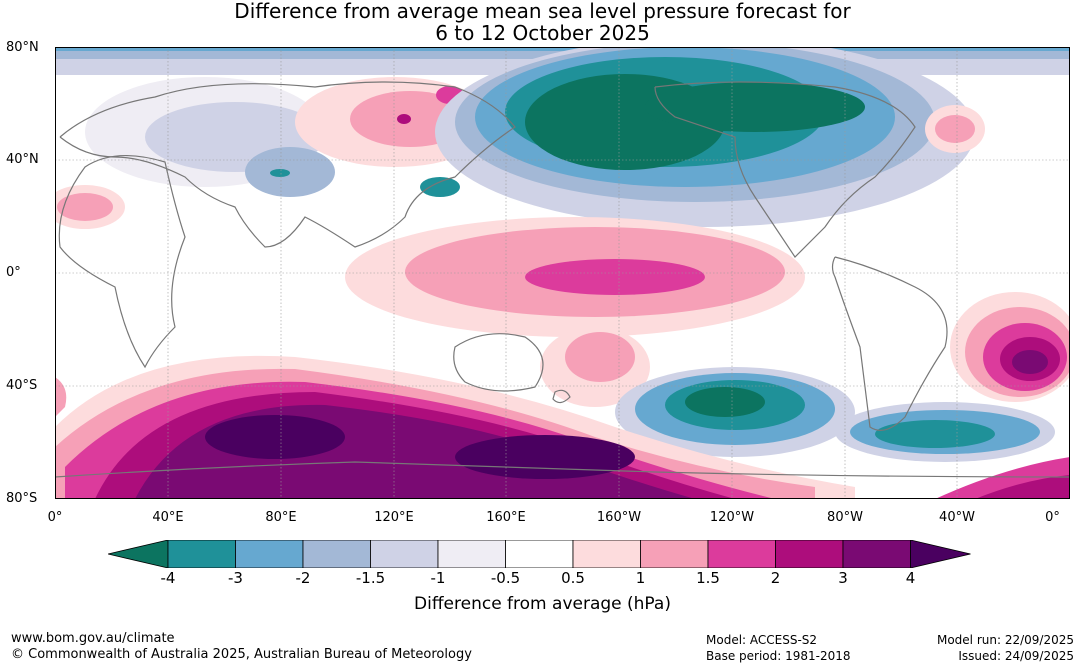 This screenshot has width=1085, height=667. Describe the element at coordinates (619, 517) in the screenshot. I see `lon-label-160w: 160°W` at that location.